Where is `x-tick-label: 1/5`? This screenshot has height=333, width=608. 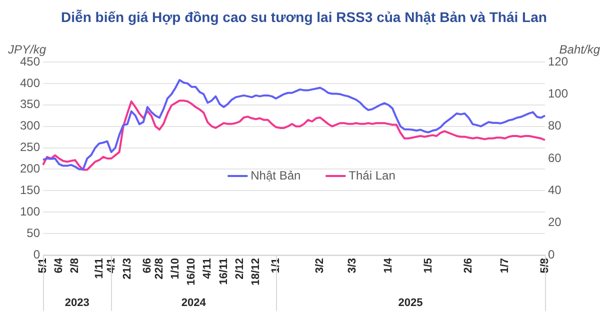 x-tick-label: 1/5 is located at coordinates (428, 266).